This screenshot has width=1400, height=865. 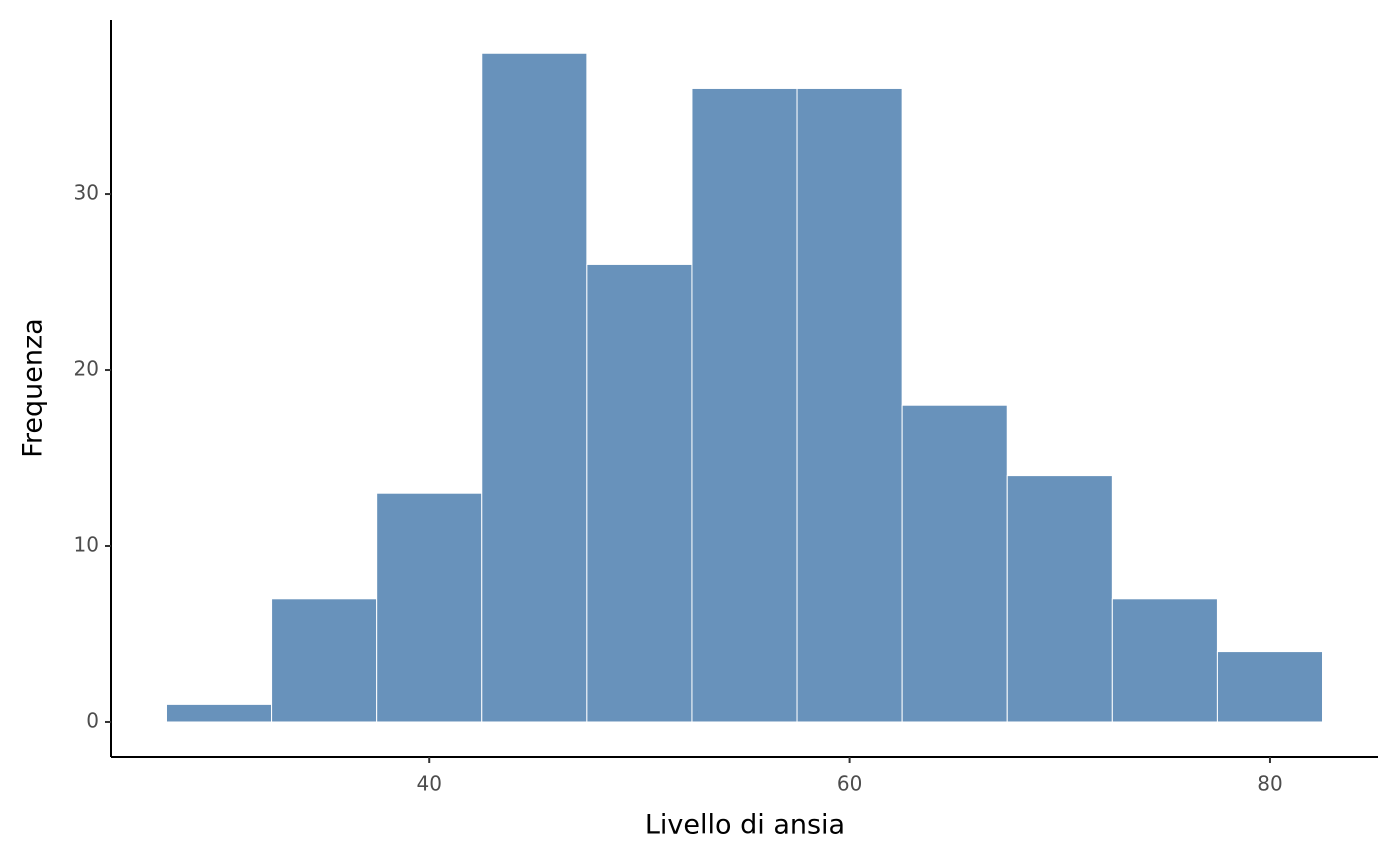 What do you see at coordinates (849, 784) in the screenshot?
I see `x-tick-label: 60` at bounding box center [849, 784].